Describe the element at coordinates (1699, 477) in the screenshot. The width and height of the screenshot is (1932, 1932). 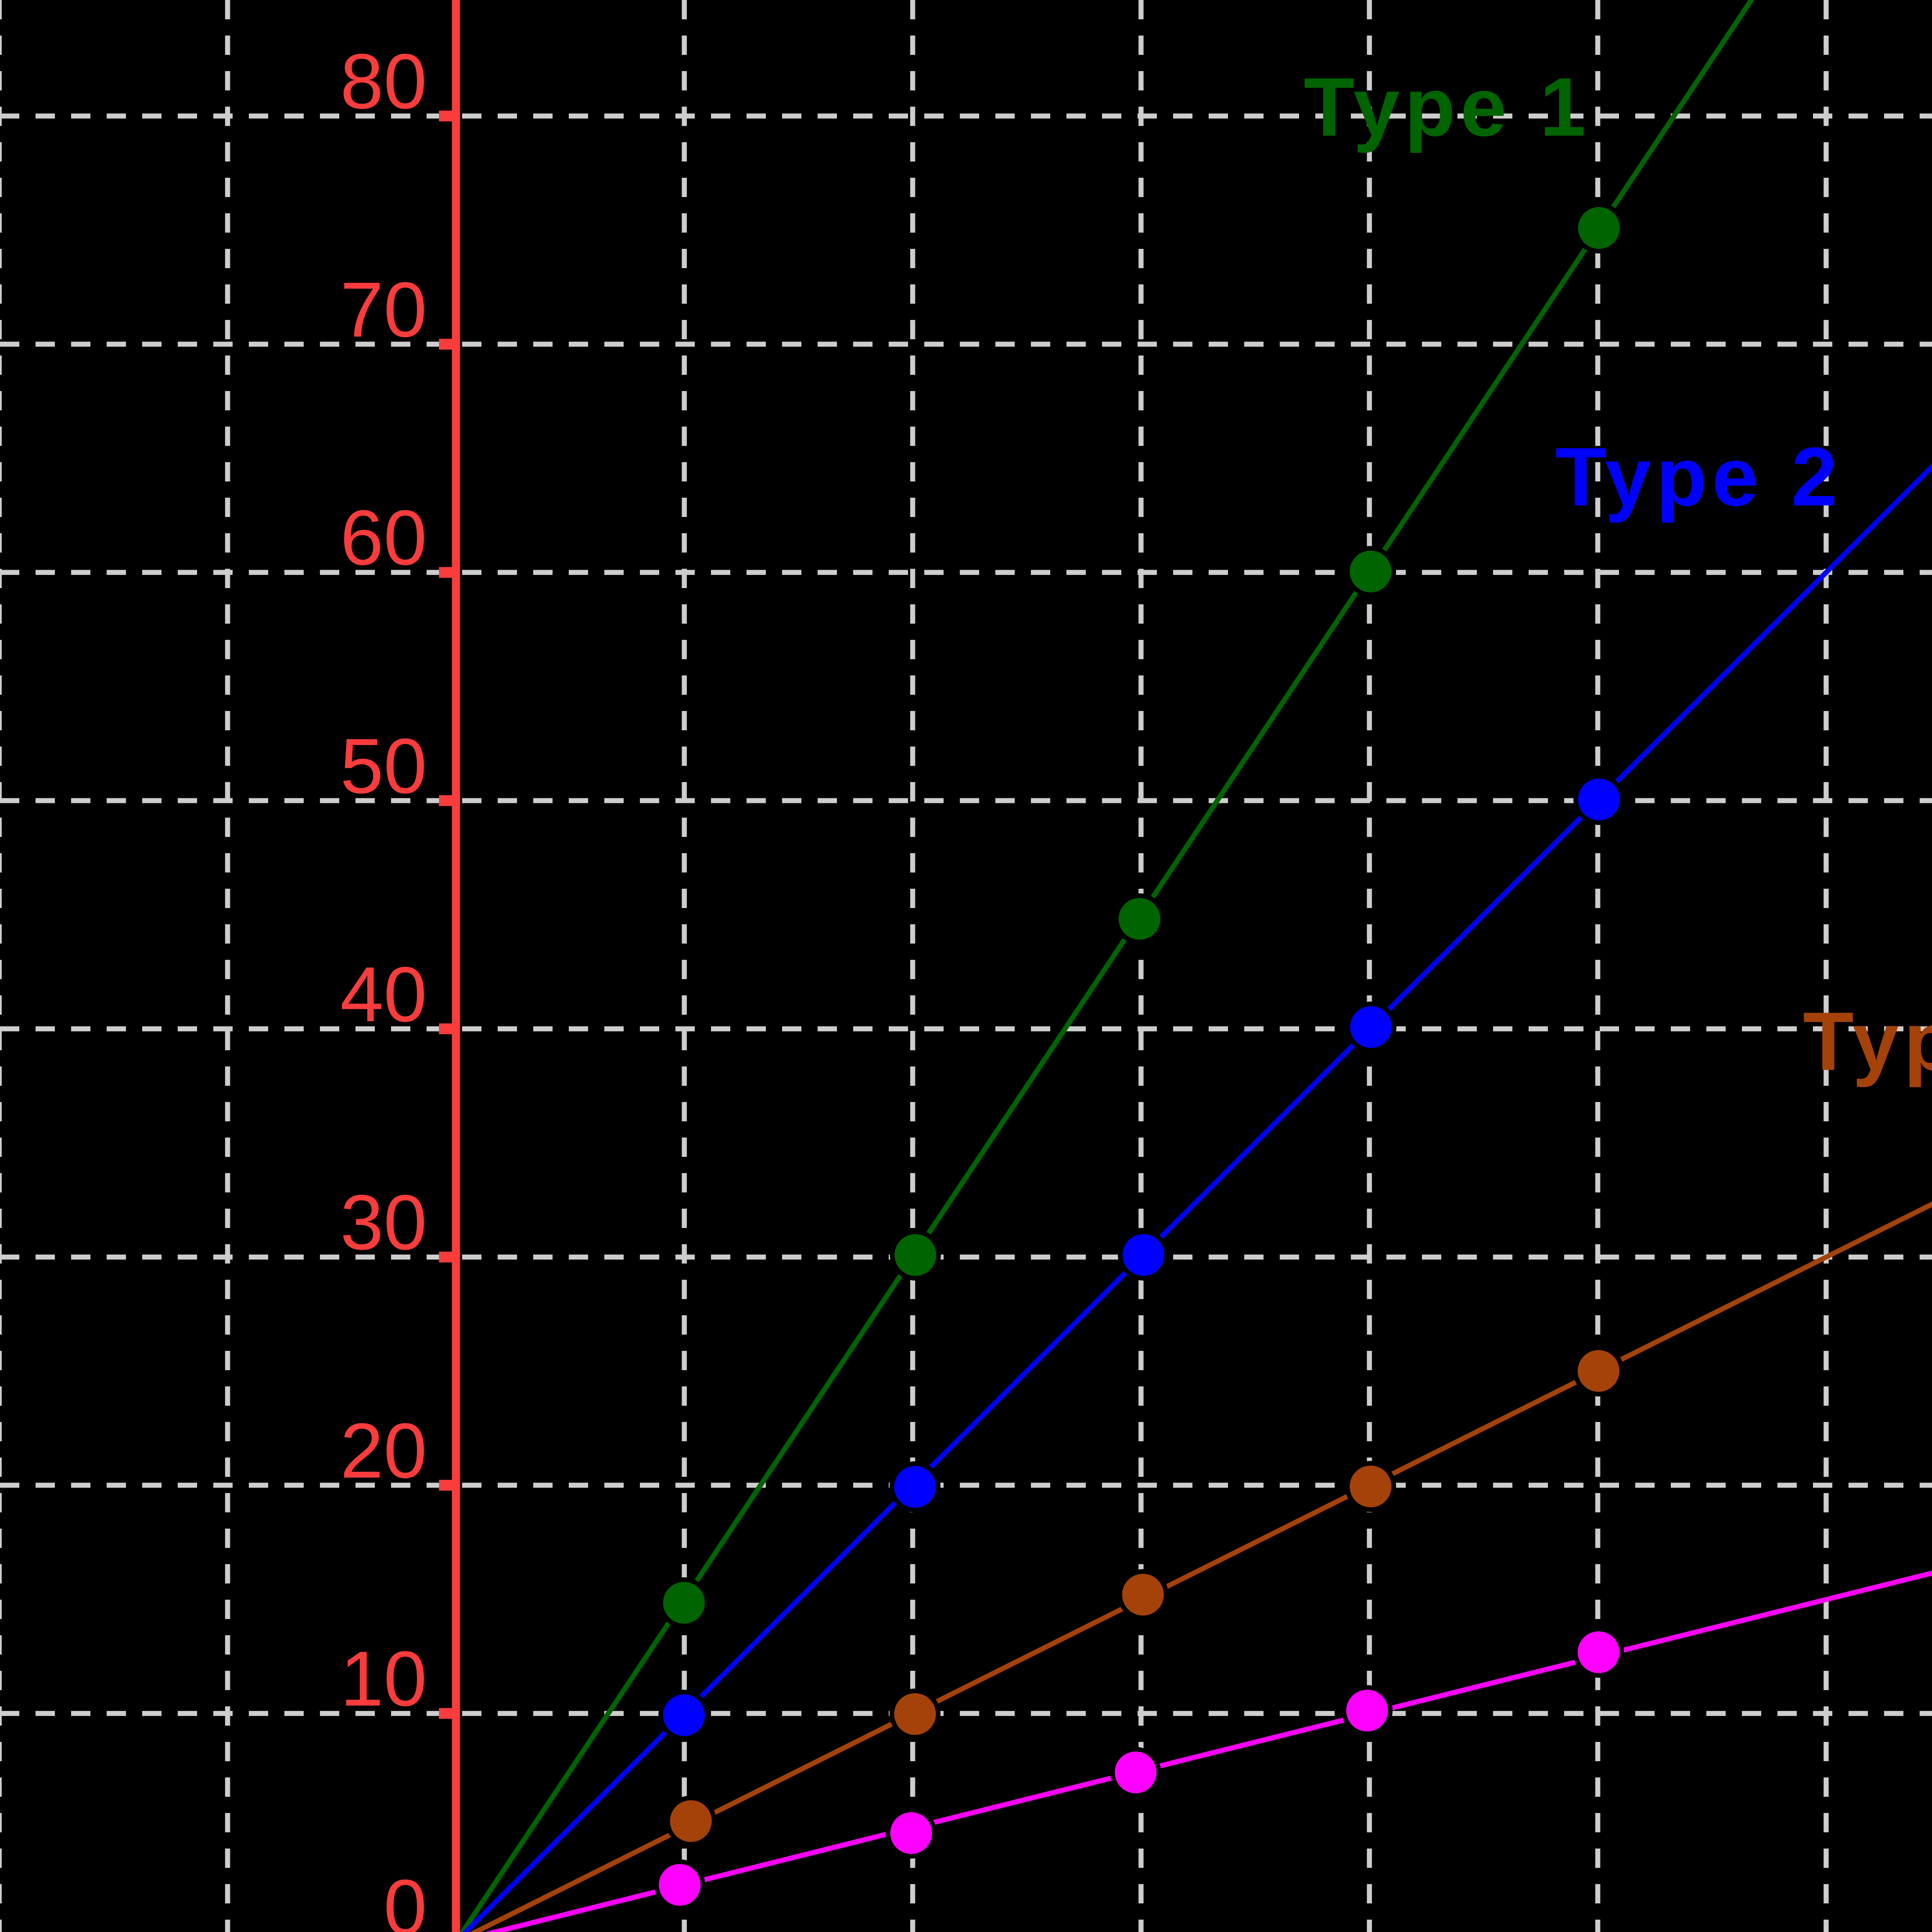
I see `svg-text: Type 2` at that location.